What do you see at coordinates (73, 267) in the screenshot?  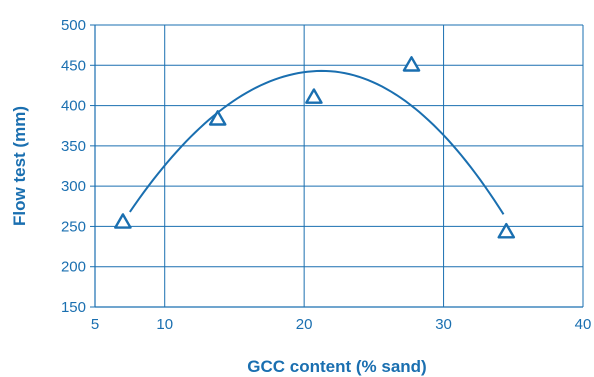 I see `y-tick-label-200: 200` at bounding box center [73, 267].